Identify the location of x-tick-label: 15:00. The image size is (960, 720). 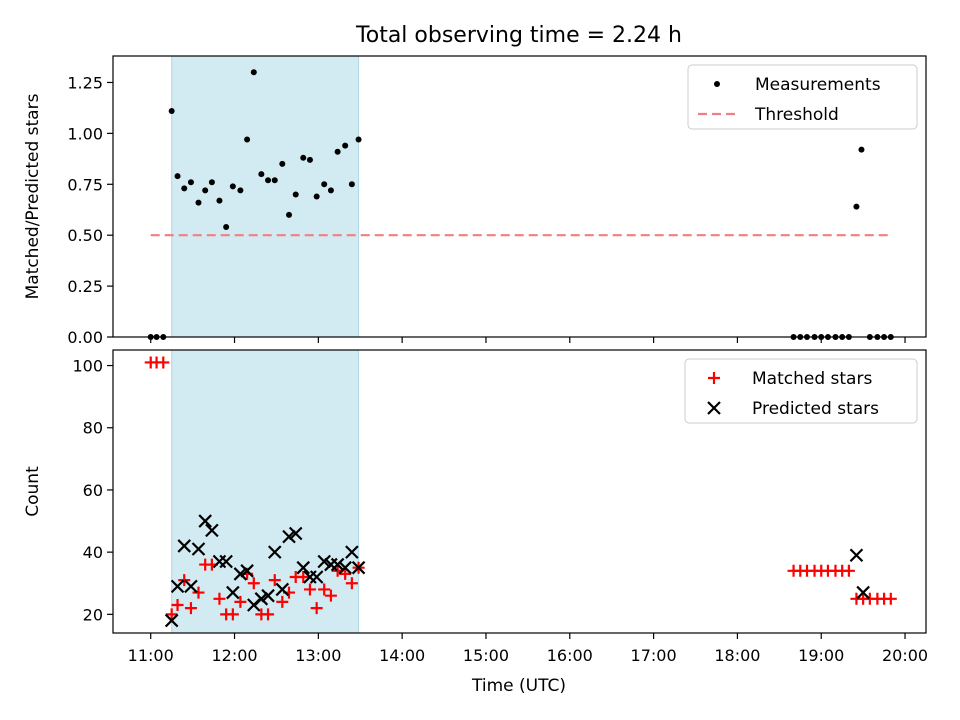
(486, 655).